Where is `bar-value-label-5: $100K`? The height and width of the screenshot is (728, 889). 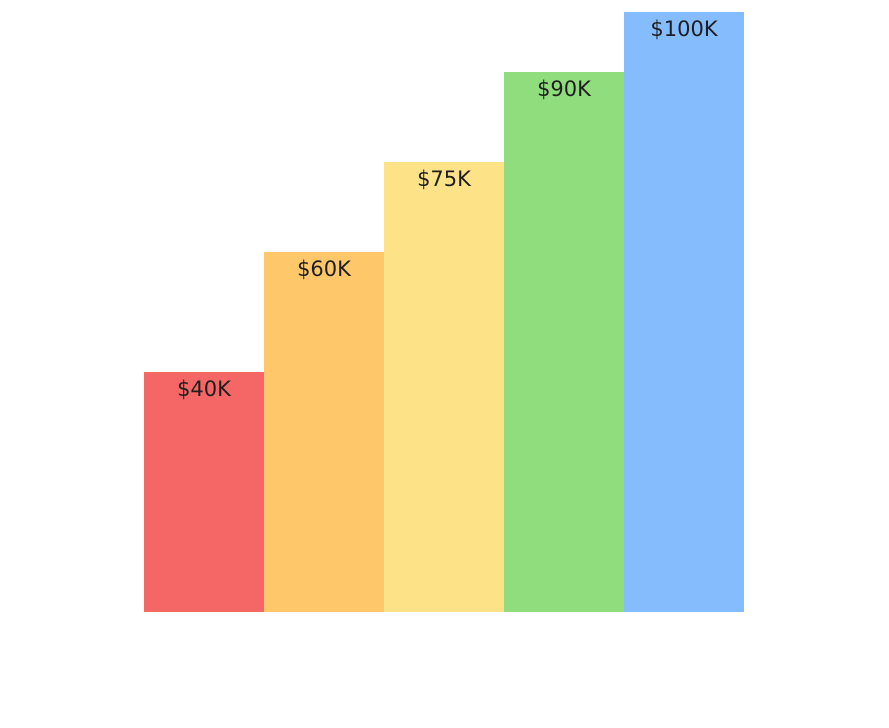 bar-value-label-5: $100K is located at coordinates (684, 29).